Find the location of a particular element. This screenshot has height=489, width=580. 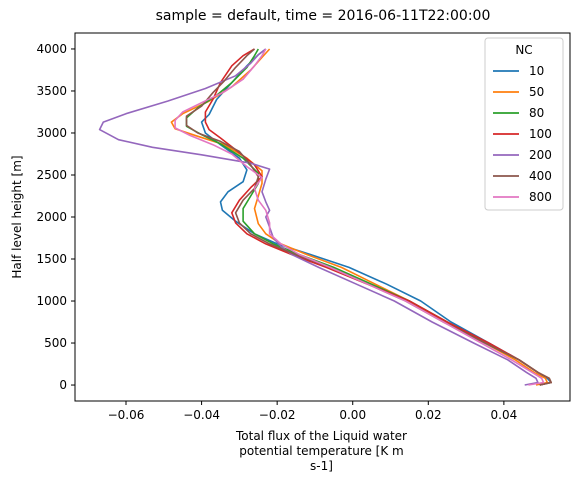

y-tick-label: 2000 is located at coordinates (51, 217).